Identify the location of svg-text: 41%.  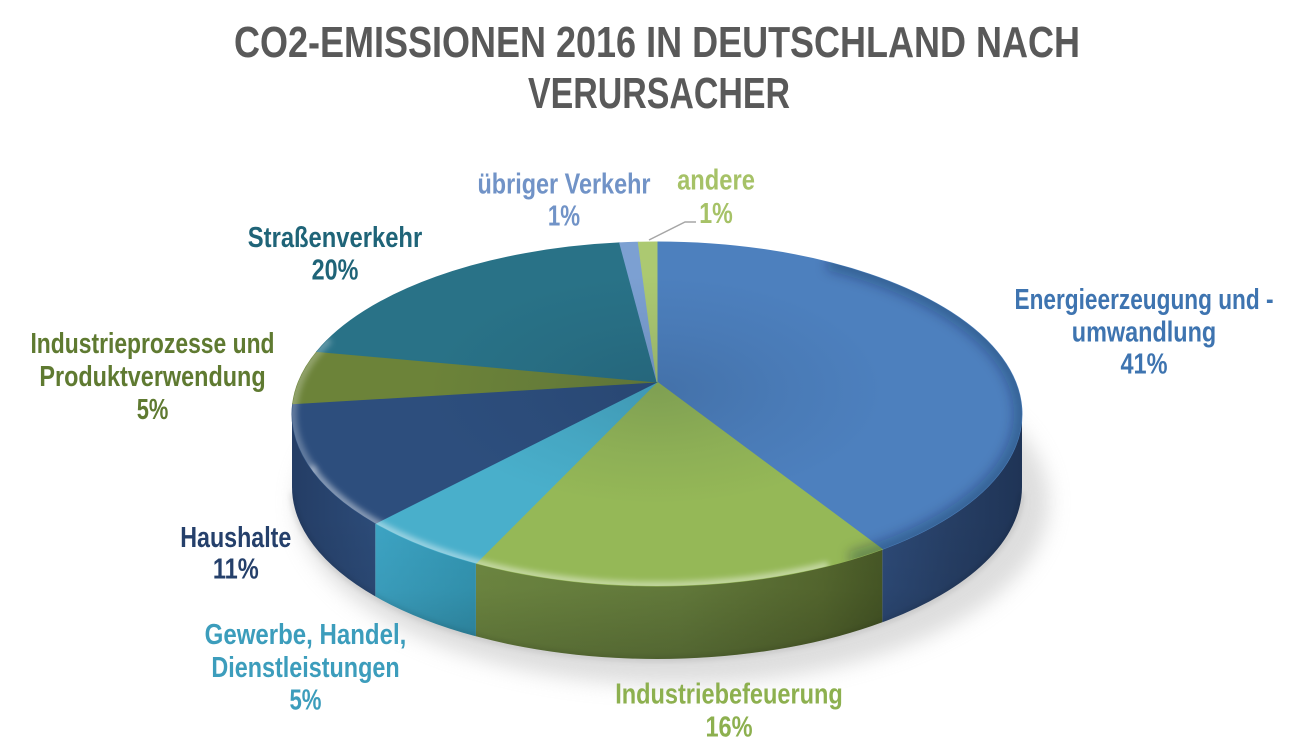
(1144, 365).